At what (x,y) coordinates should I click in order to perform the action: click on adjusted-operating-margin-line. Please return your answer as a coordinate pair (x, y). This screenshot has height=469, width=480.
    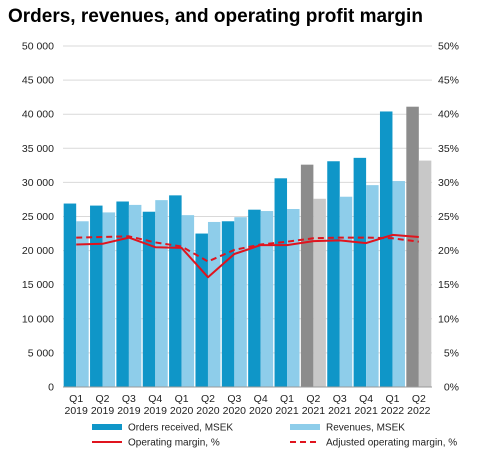
    Looking at the image, I should click on (247, 249).